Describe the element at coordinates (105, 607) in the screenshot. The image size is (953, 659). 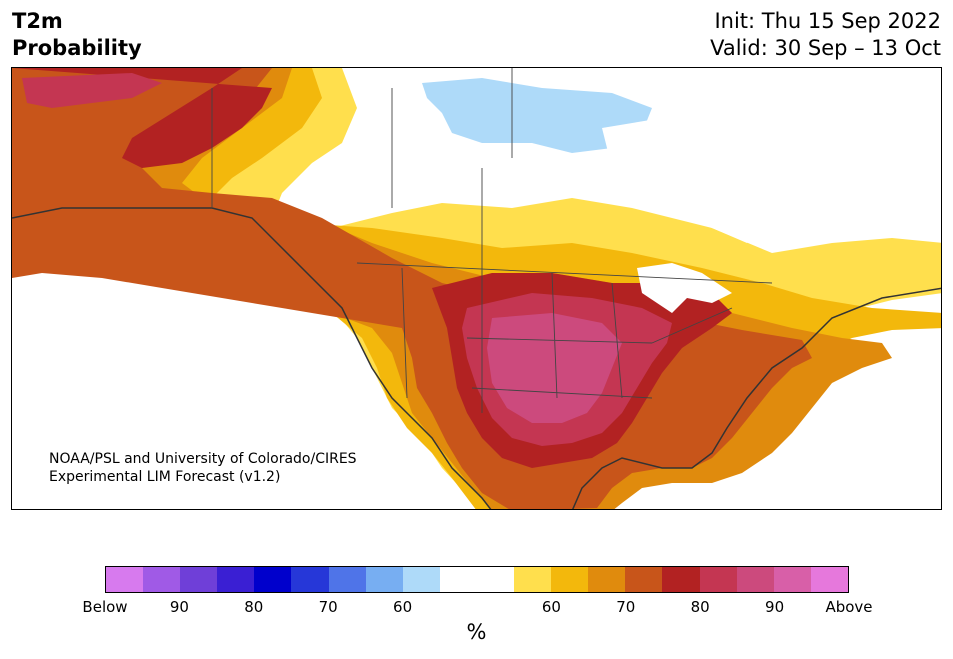
I see `colorbar-tick-label: Below` at that location.